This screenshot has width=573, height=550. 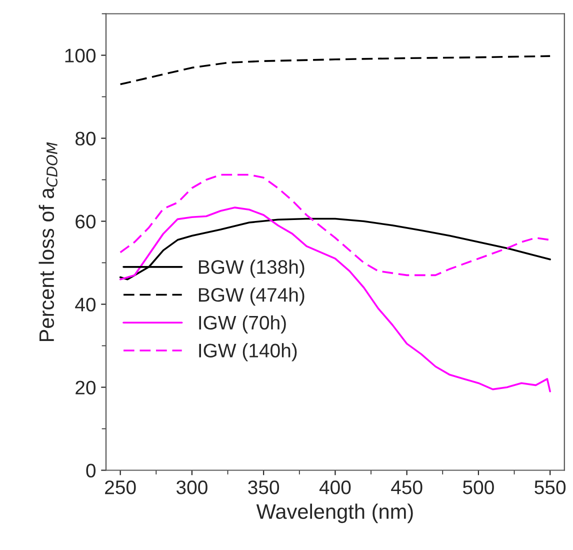 What do you see at coordinates (48, 242) in the screenshot?
I see `y-axis-title: Percent loss of a$_{CDOM}$` at bounding box center [48, 242].